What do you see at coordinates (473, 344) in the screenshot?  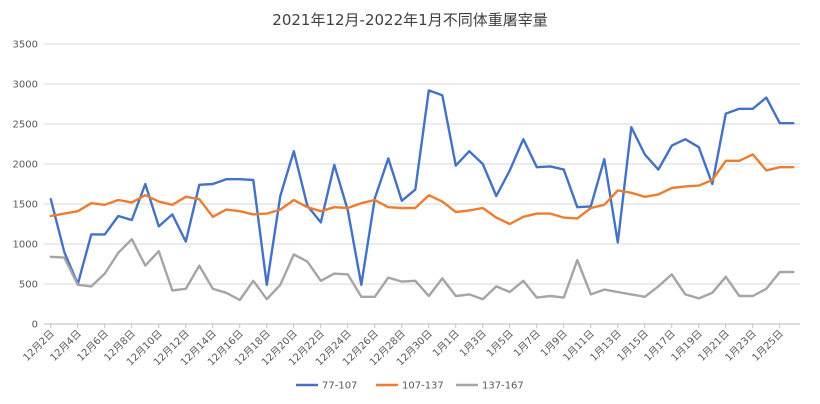 I see `x-tick-label: 1月3日` at bounding box center [473, 344].